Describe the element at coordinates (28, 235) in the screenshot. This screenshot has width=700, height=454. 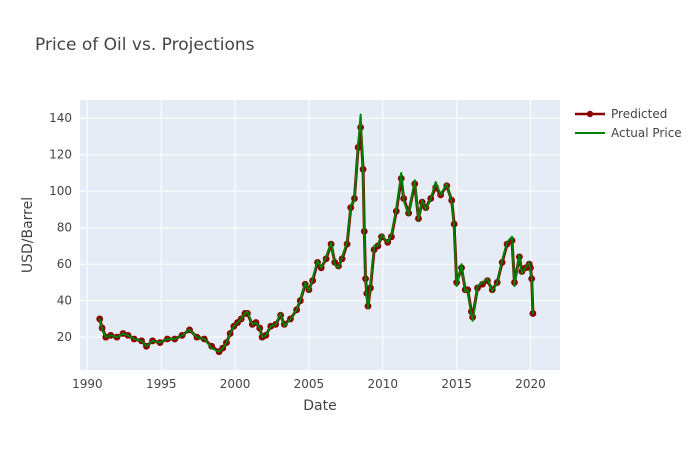
I see `y-axis-title: USD/Barrel` at that location.